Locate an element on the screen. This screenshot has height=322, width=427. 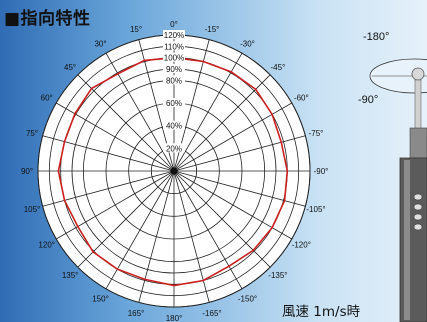
radial-tick-label: 80% is located at coordinates (174, 80).